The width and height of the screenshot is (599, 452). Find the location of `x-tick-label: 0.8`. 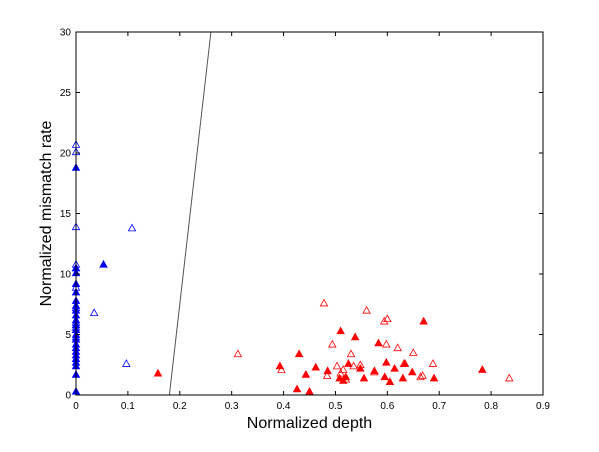

x-tick-label: 0.8 is located at coordinates (491, 406).